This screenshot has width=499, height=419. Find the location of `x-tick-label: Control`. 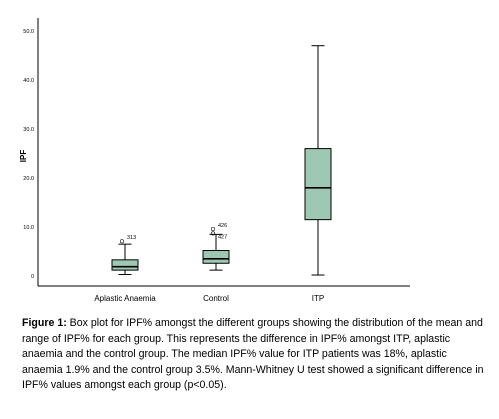

x-tick-label: Control is located at coordinates (216, 298).